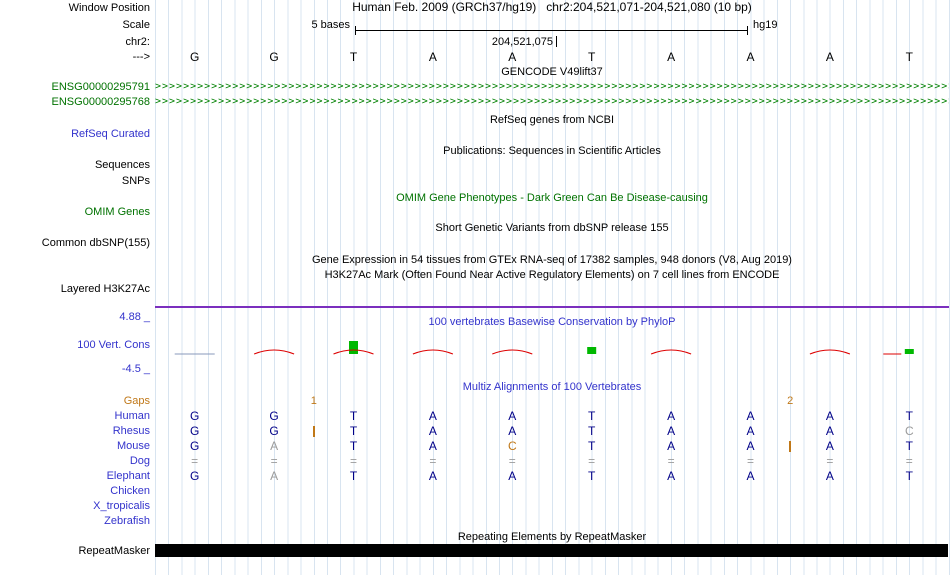 This screenshot has height=575, width=950. What do you see at coordinates (110, 134) in the screenshot?
I see `label-refseq-curated: RefSeq Curated` at bounding box center [110, 134].